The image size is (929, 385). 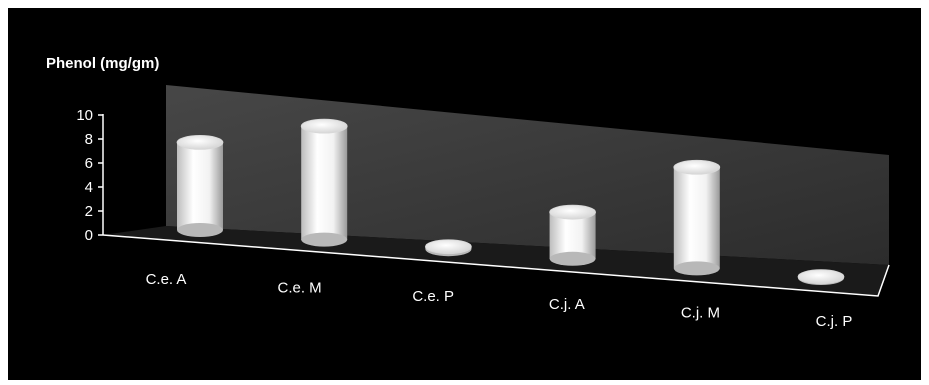 I want to click on y-tick-label: 10, so click(x=84, y=115).